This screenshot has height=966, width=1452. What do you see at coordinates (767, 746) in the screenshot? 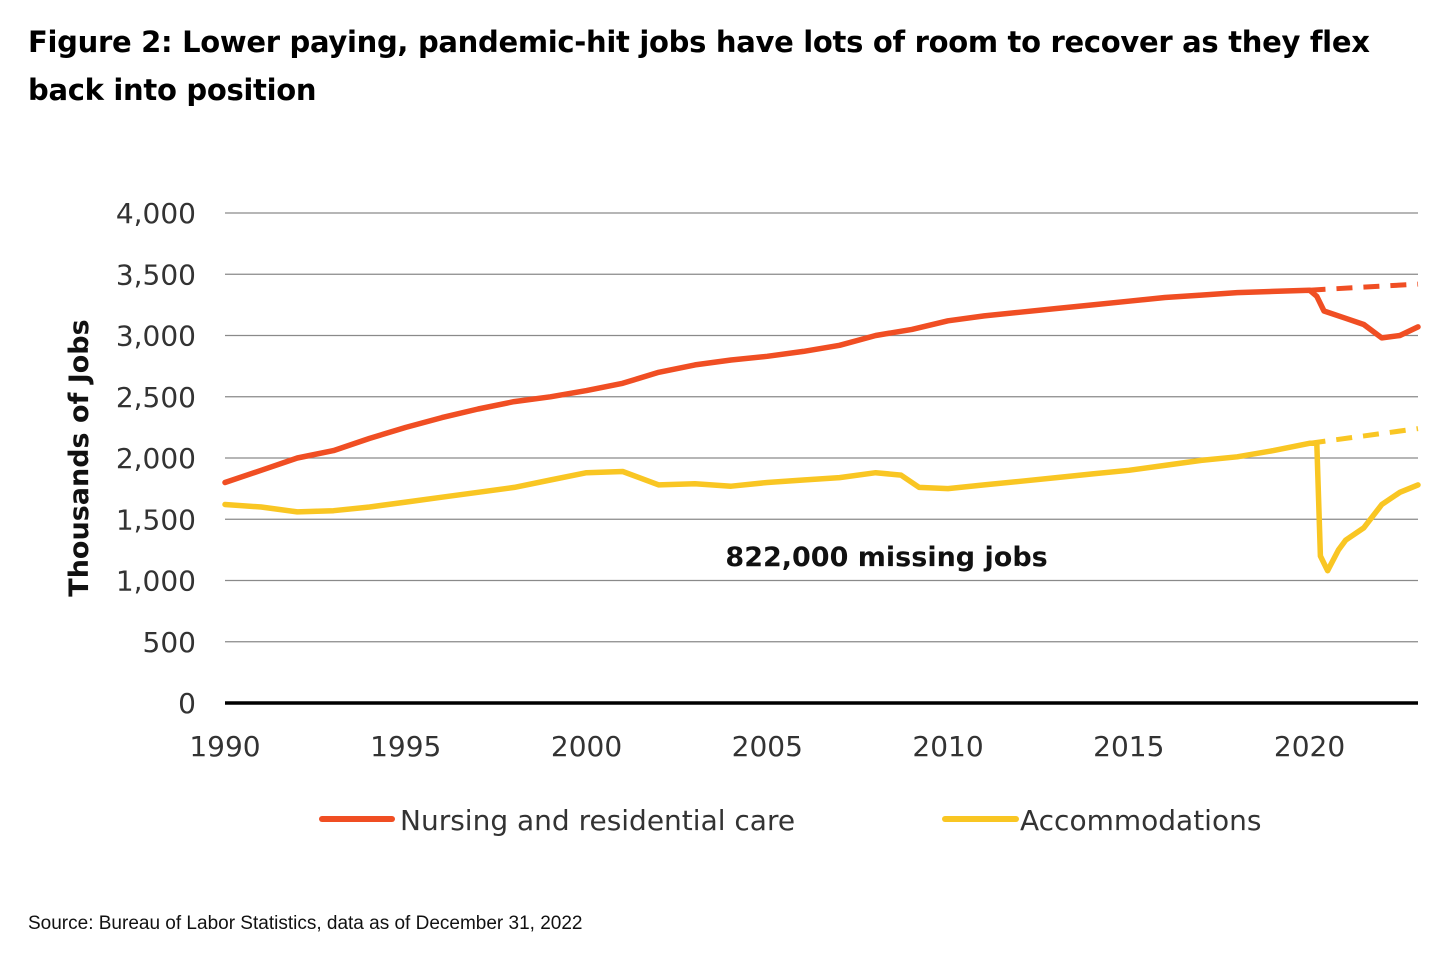
I see `x-tick-label: 2005` at bounding box center [767, 746].